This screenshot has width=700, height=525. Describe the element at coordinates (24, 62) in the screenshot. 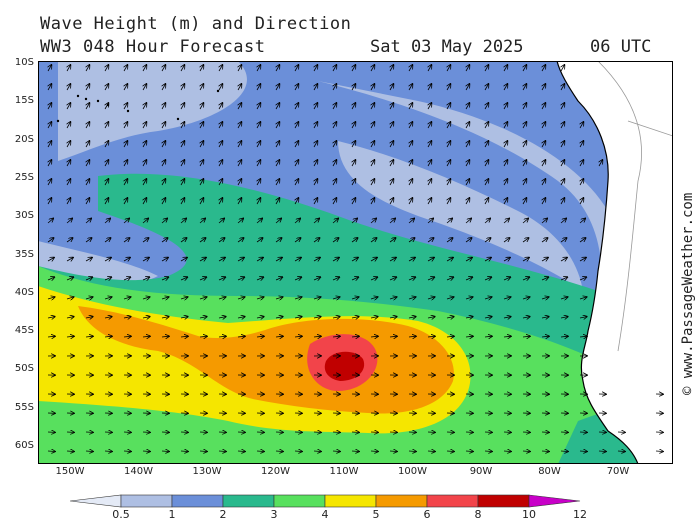

I see `latitude-label: 10S` at that location.